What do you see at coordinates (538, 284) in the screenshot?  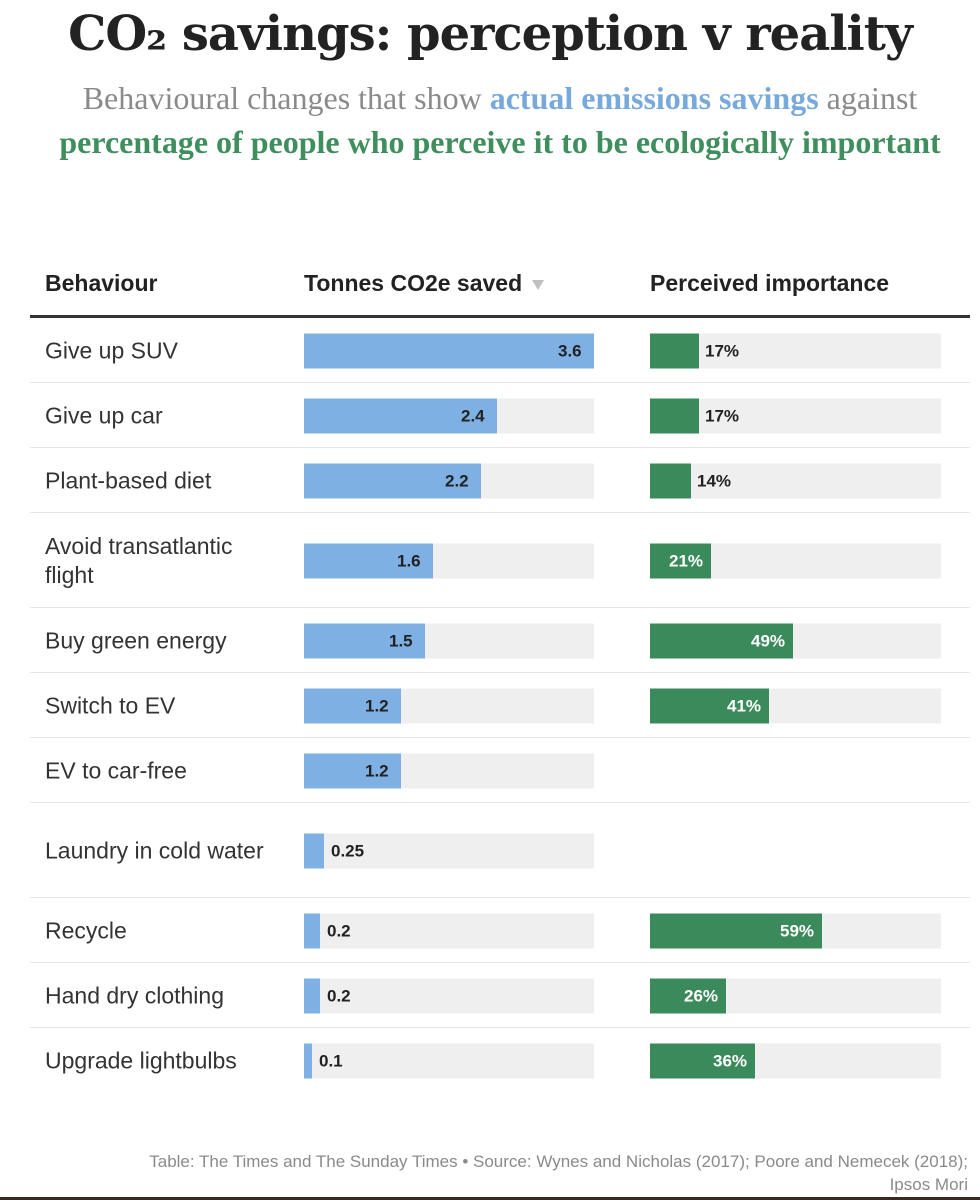 I see `sort-descending-icon` at bounding box center [538, 284].